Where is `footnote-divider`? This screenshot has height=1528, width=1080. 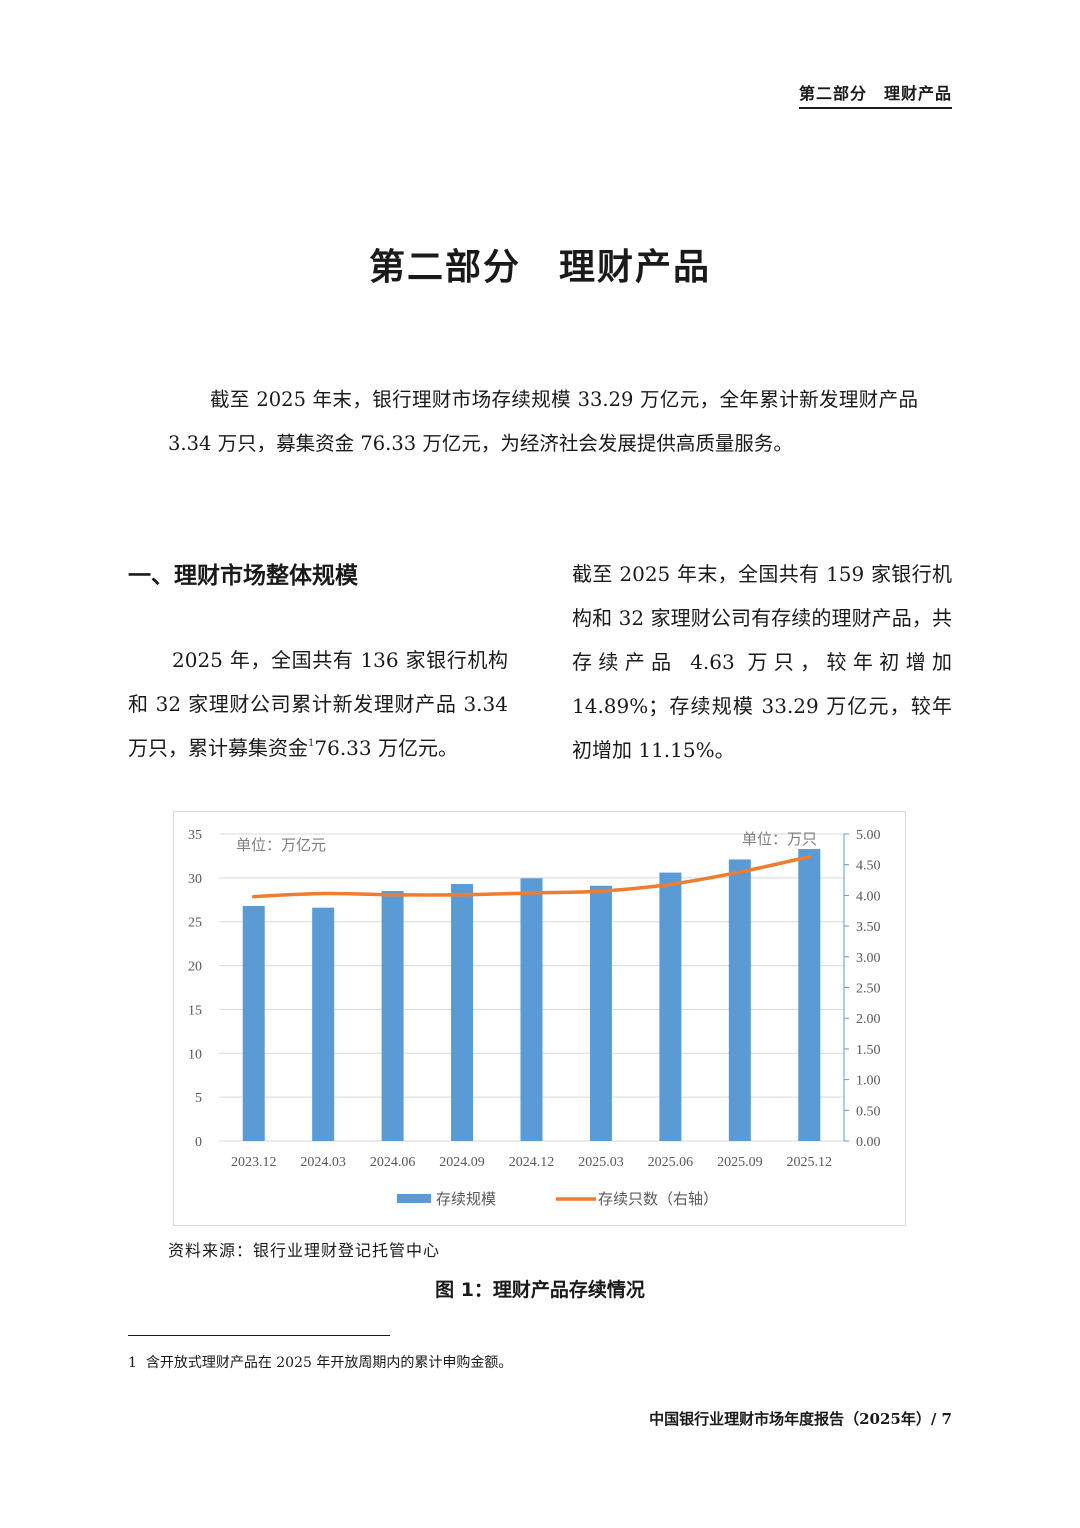
footnote-divider is located at coordinates (259, 1335).